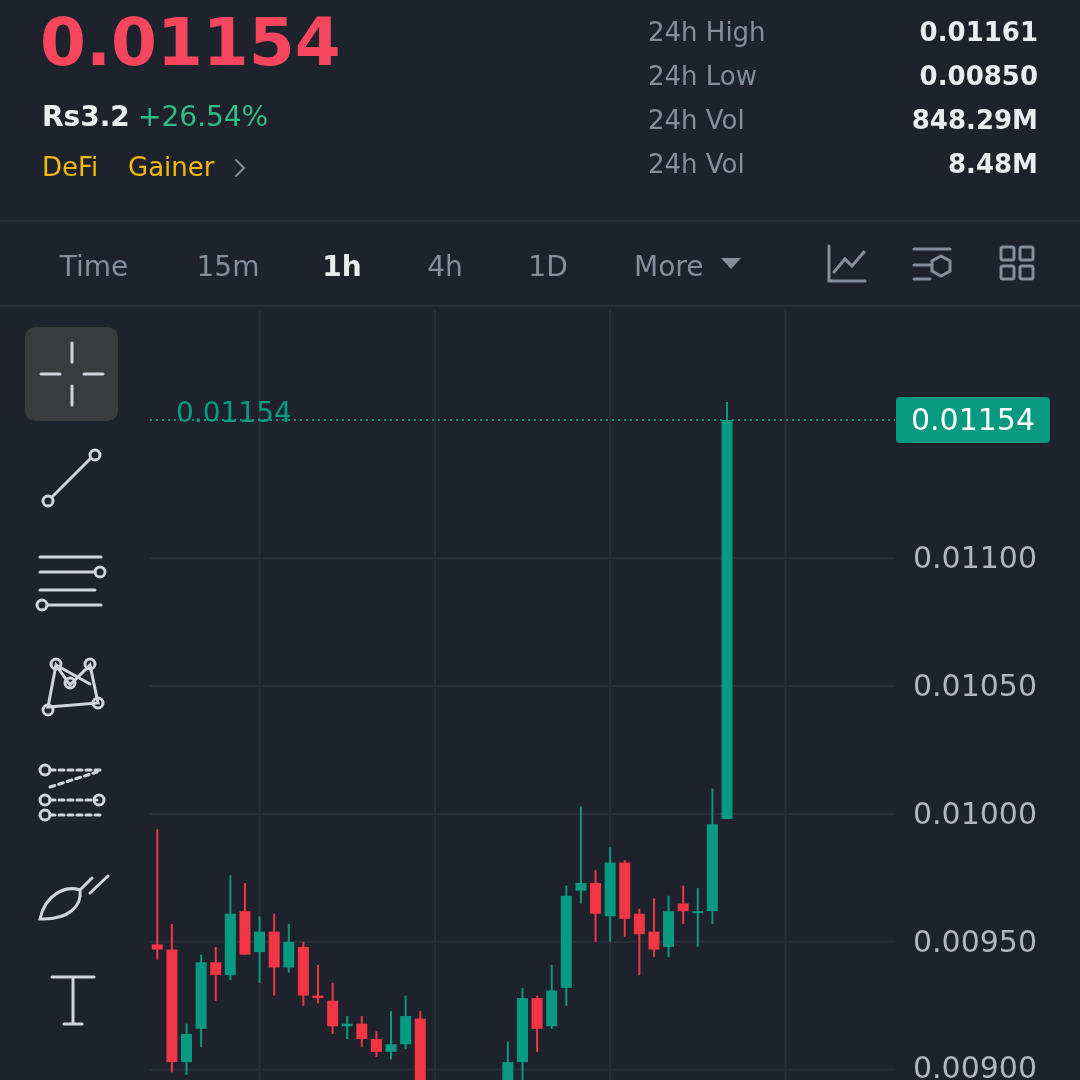  I want to click on y-tick-label: 0.01000, so click(975, 813).